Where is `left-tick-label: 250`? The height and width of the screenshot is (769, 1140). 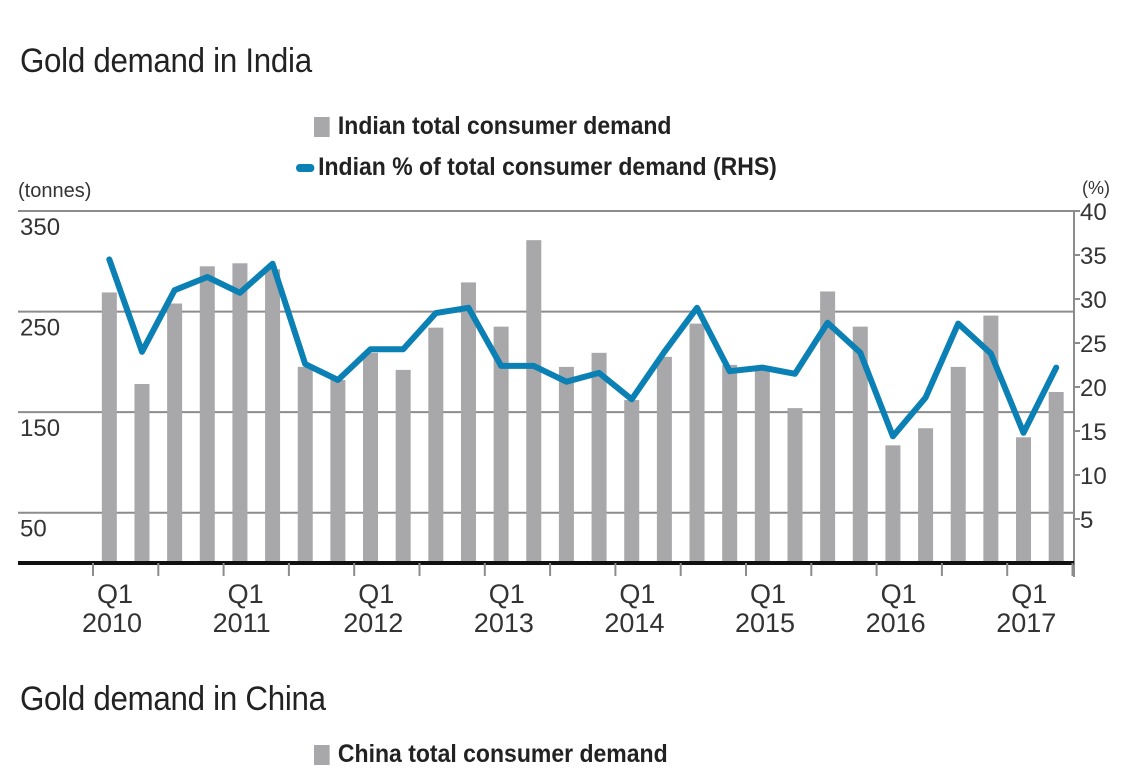
left-tick-label: 250 is located at coordinates (40, 328).